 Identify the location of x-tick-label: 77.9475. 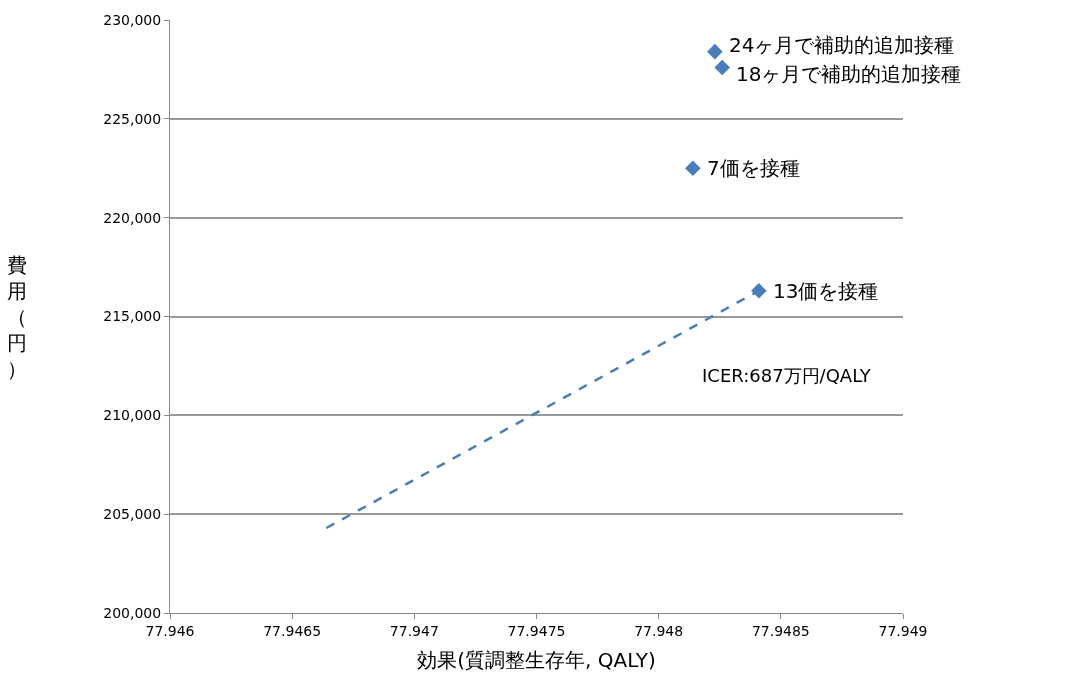
(536, 630).